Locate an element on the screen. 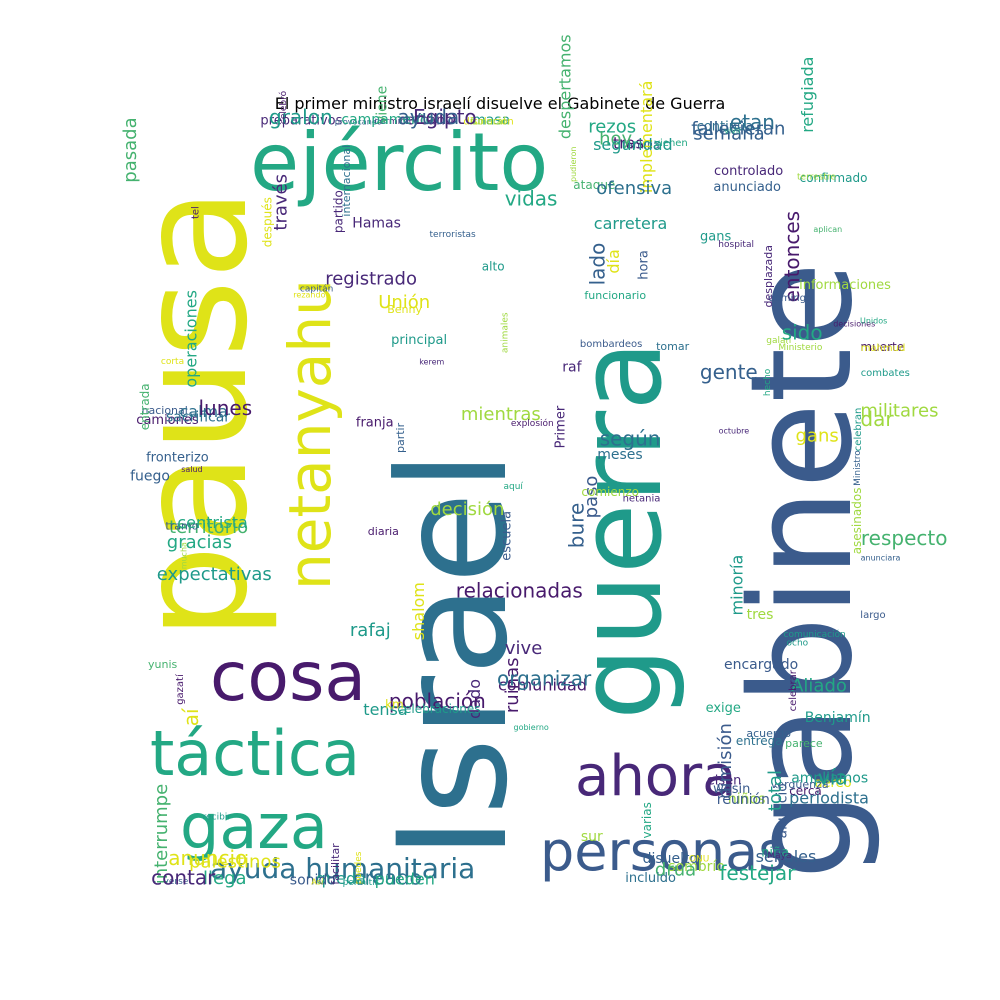  cloud-word: creado is located at coordinates (388, 878).